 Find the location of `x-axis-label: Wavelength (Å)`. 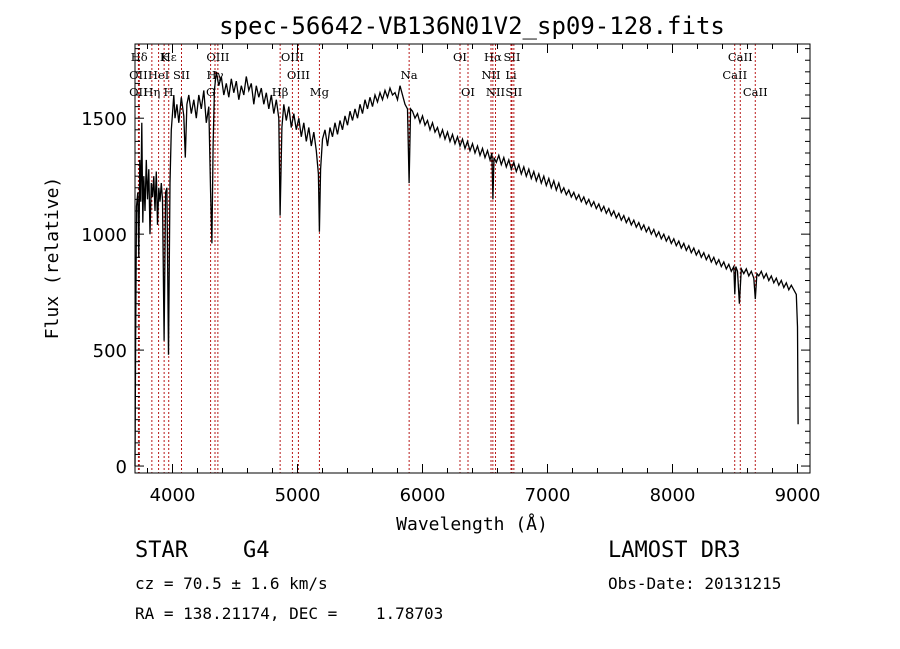

x-axis-label: Wavelength (Å) is located at coordinates (472, 524).